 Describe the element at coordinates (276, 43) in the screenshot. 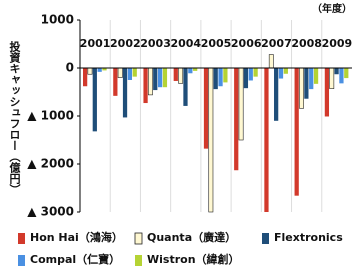

I see `x-tick-label: 2007` at that location.